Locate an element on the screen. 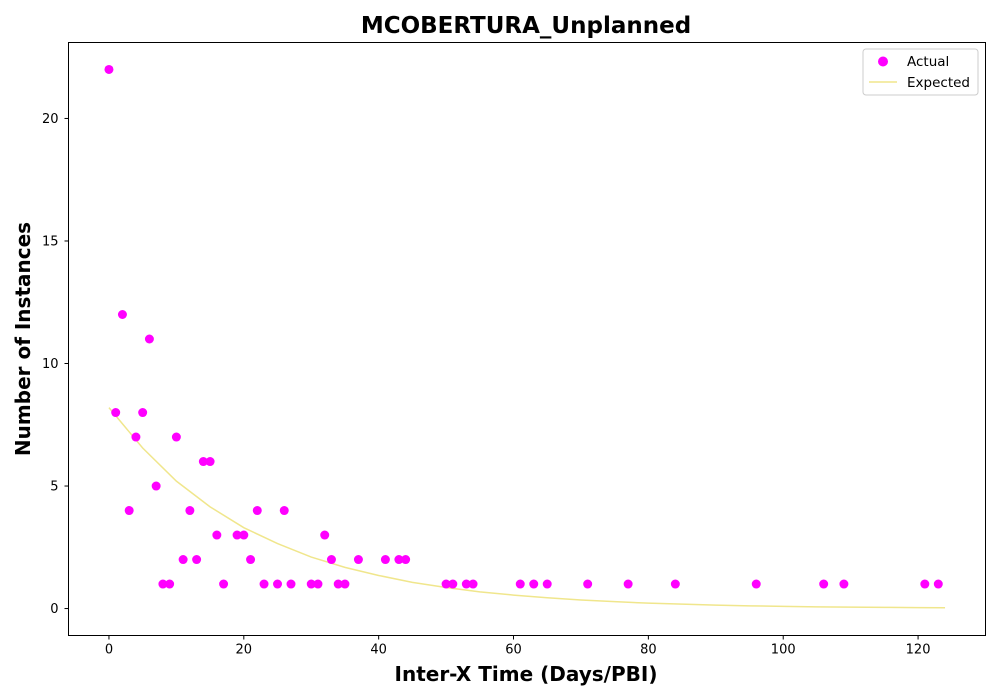 This screenshot has width=1000, height=700. y-axis: 0 5 10 15 20 is located at coordinates (55, 364).